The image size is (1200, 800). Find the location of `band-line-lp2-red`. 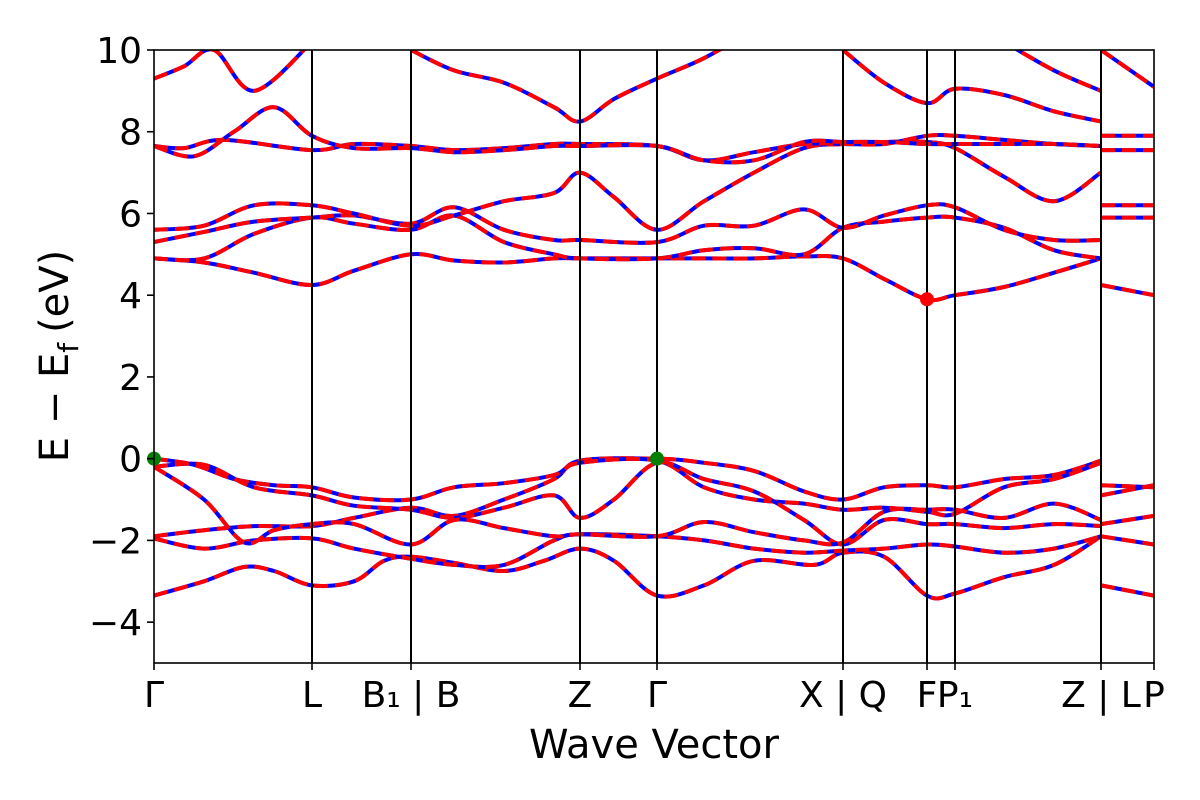

band-line-lp2-red is located at coordinates (1127, 520).